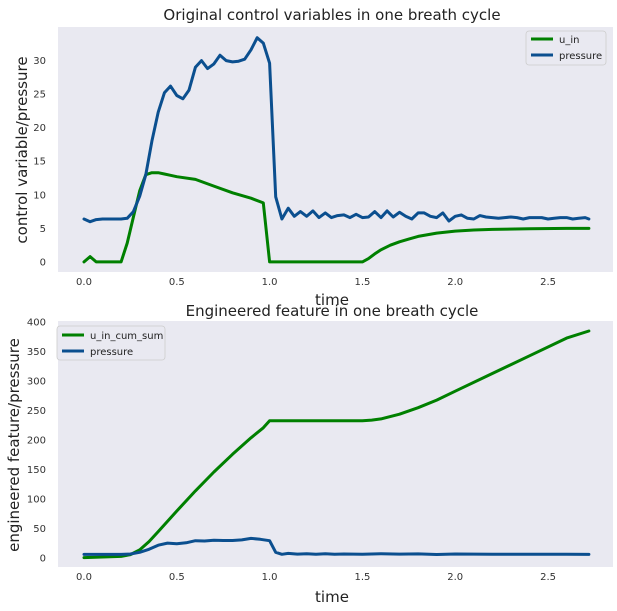 Image resolution: width=617 pixels, height=611 pixels. Describe the element at coordinates (332, 597) in the screenshot. I see `x-axis-label-bottom: time` at that location.